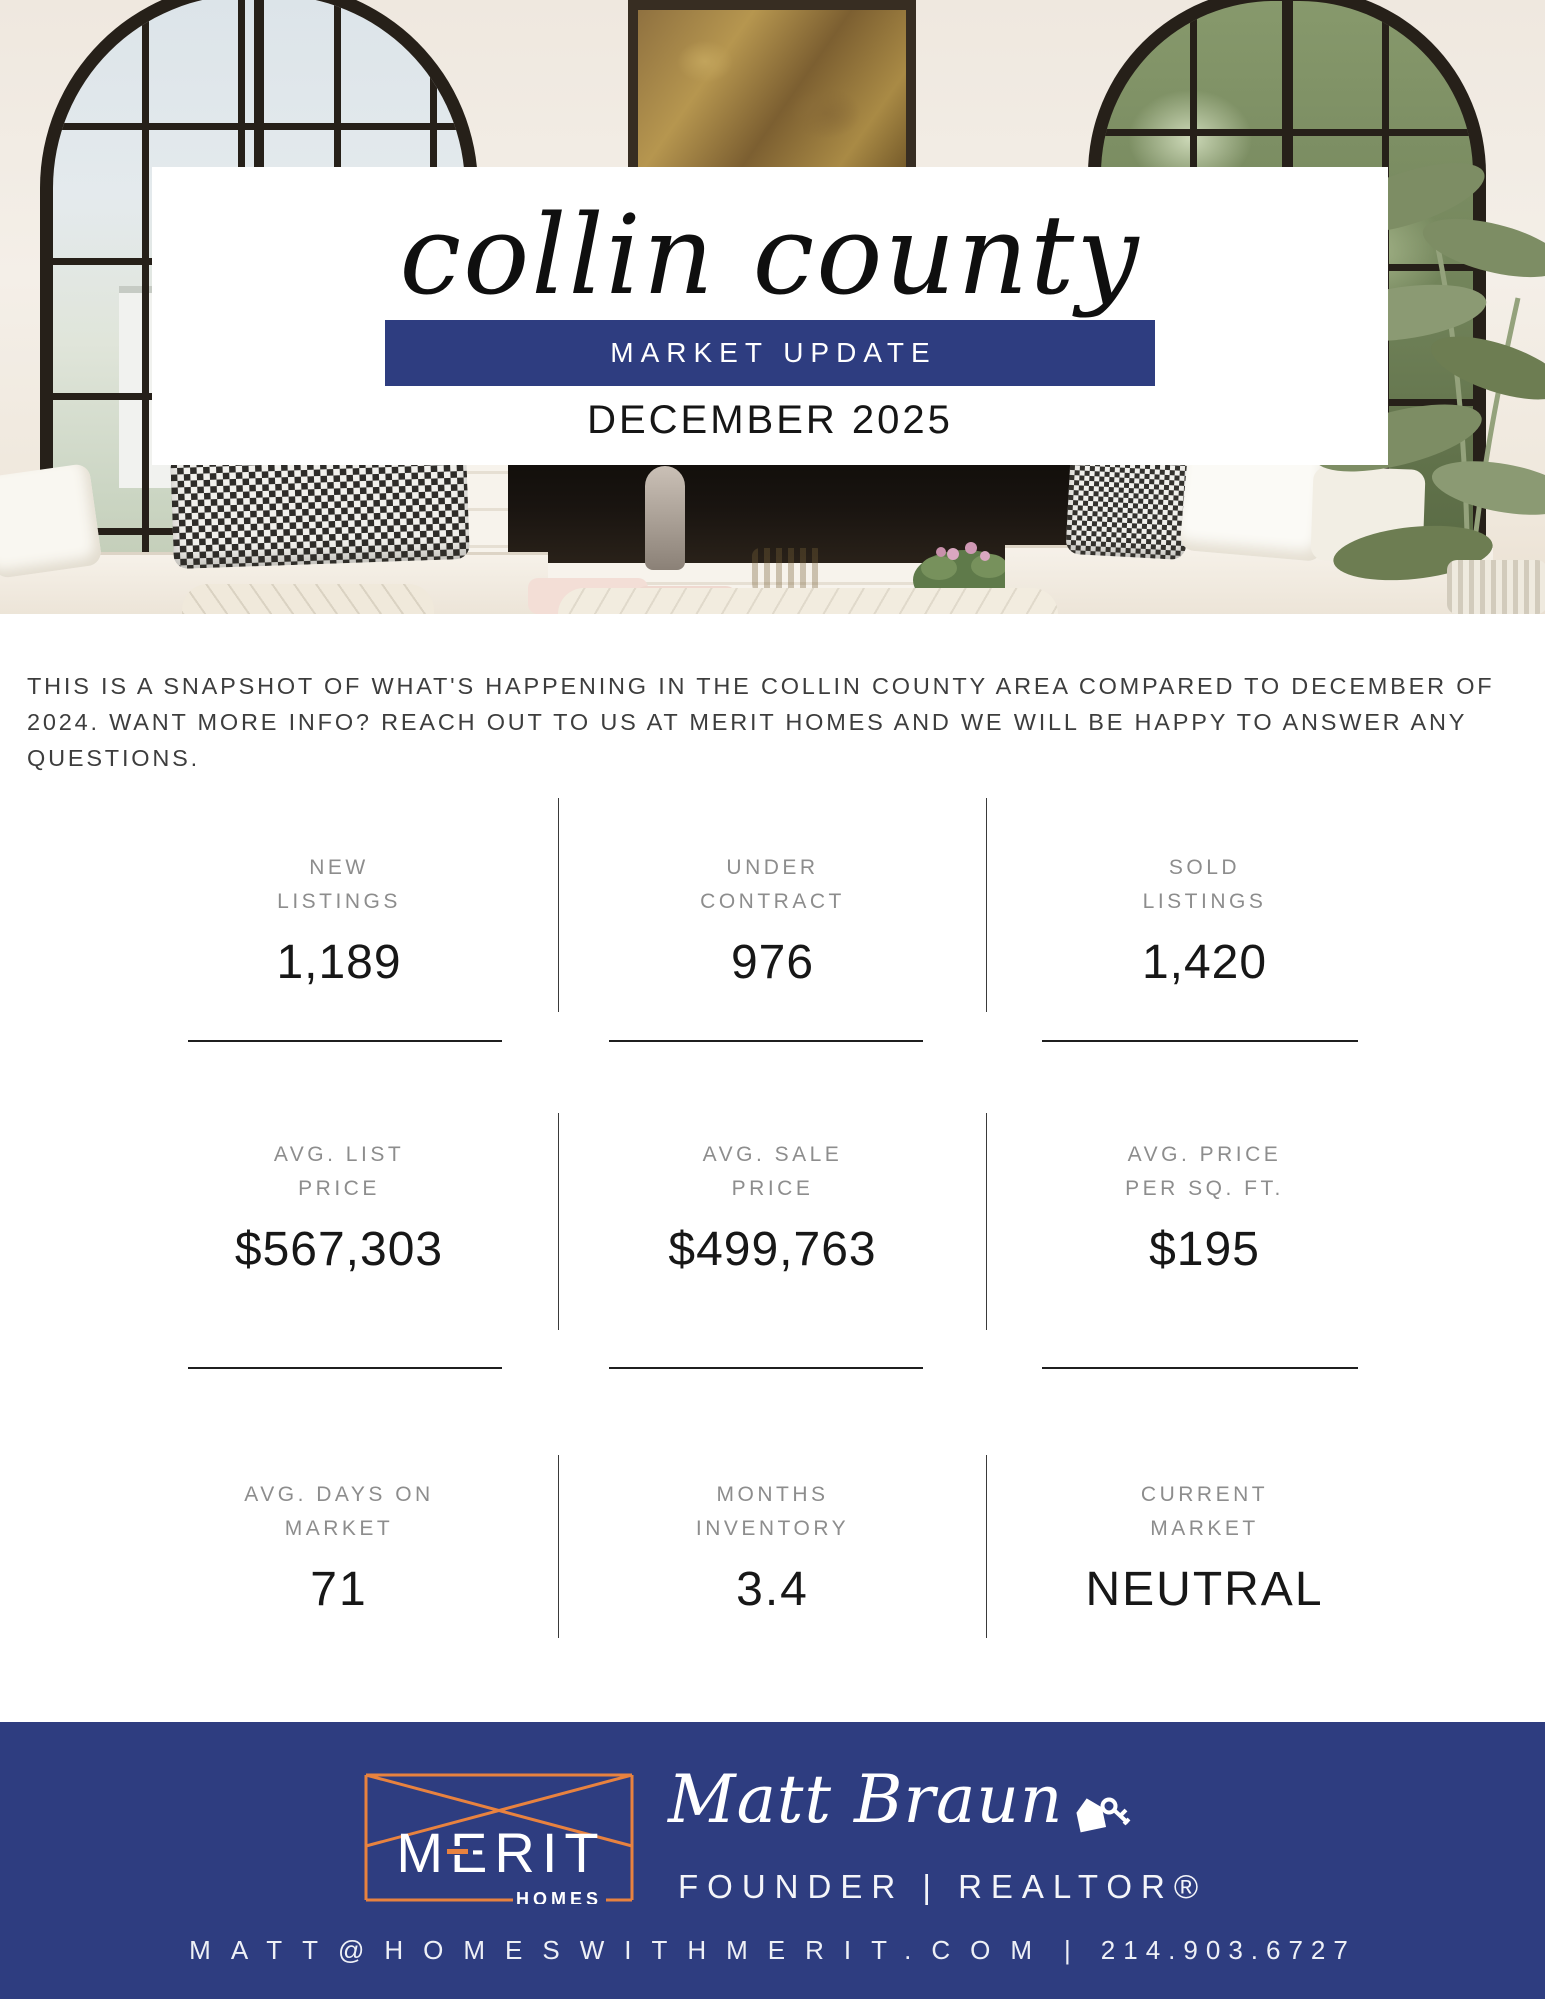  I want to click on merit-homes-logo: MERIT HOMES, so click(499, 1838).